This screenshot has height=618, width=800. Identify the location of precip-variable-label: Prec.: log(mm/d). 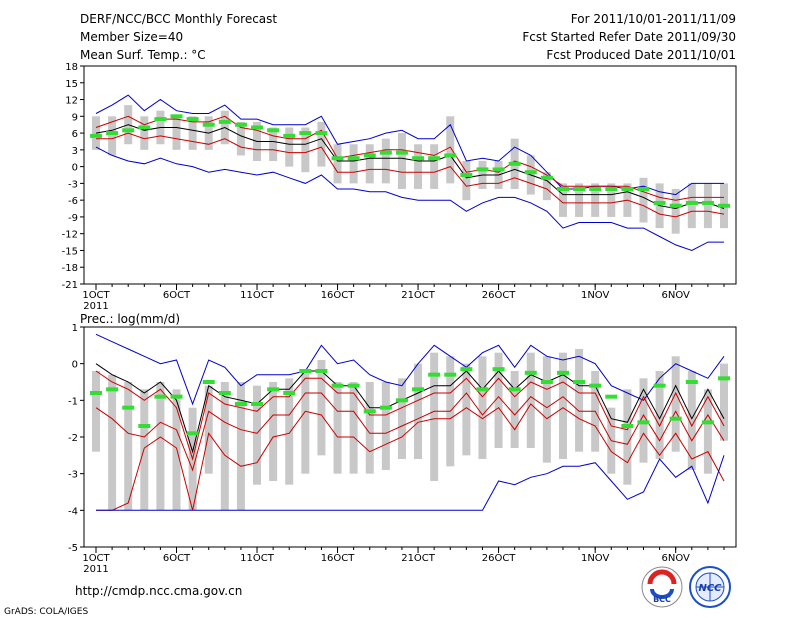
(130, 319).